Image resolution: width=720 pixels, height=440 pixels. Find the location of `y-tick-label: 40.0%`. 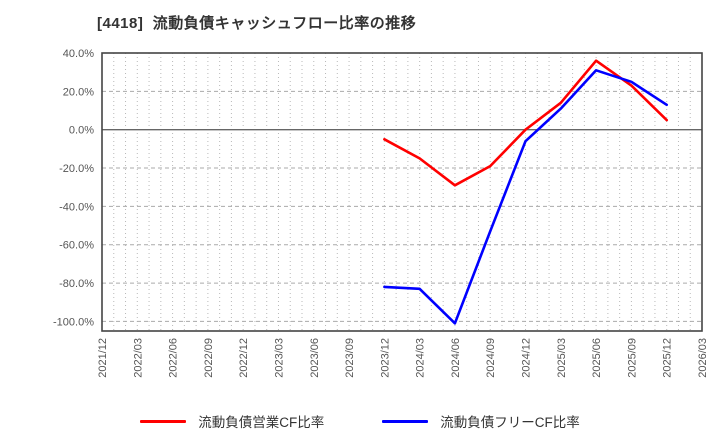

y-tick-label: 40.0% is located at coordinates (78, 54).